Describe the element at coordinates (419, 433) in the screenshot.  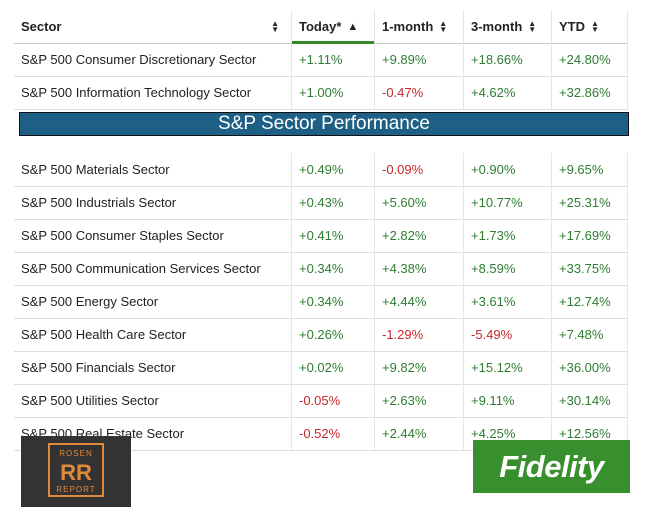
I see `one-month-change-cell: +2.44%` at that location.